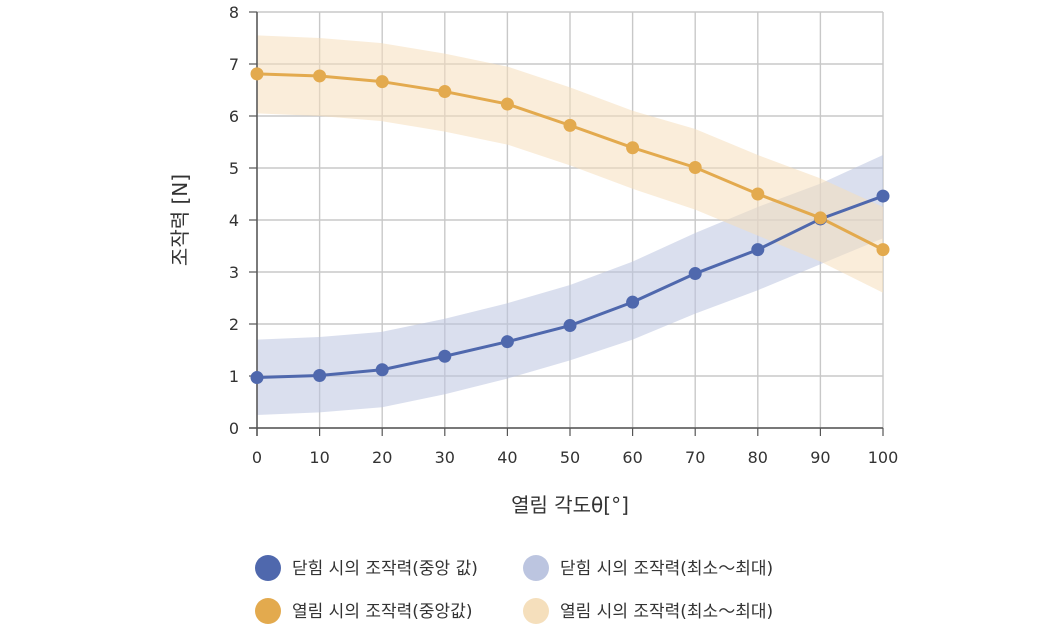 This screenshot has height=630, width=1060. What do you see at coordinates (570, 457) in the screenshot?
I see `x-tick-label: 50` at bounding box center [570, 457].